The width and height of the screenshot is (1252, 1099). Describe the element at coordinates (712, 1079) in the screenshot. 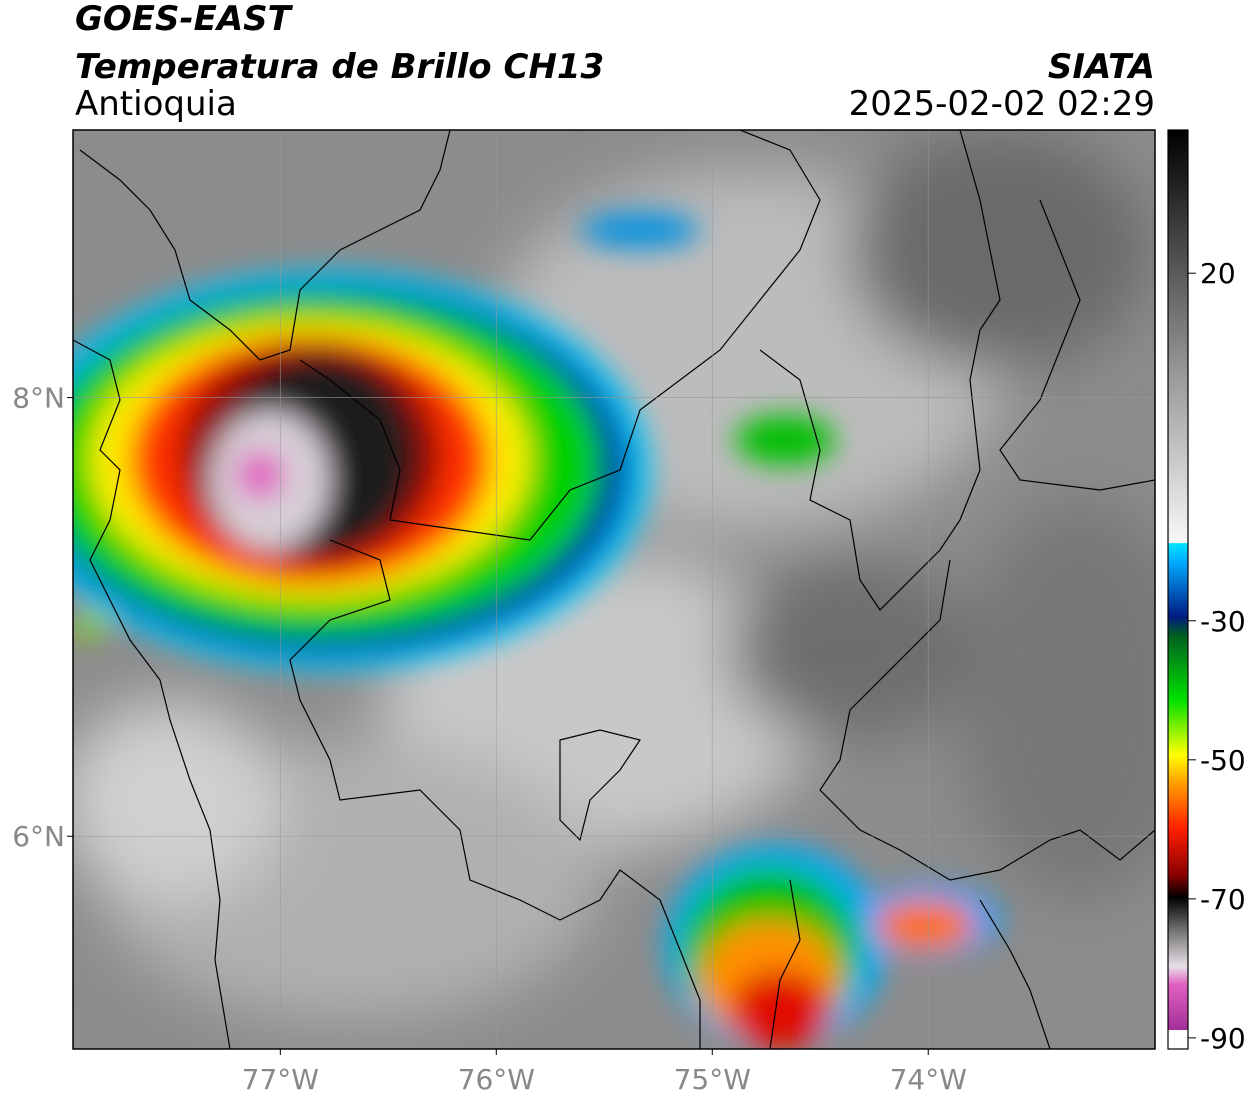

I see `x-tick-label: 75°W` at that location.